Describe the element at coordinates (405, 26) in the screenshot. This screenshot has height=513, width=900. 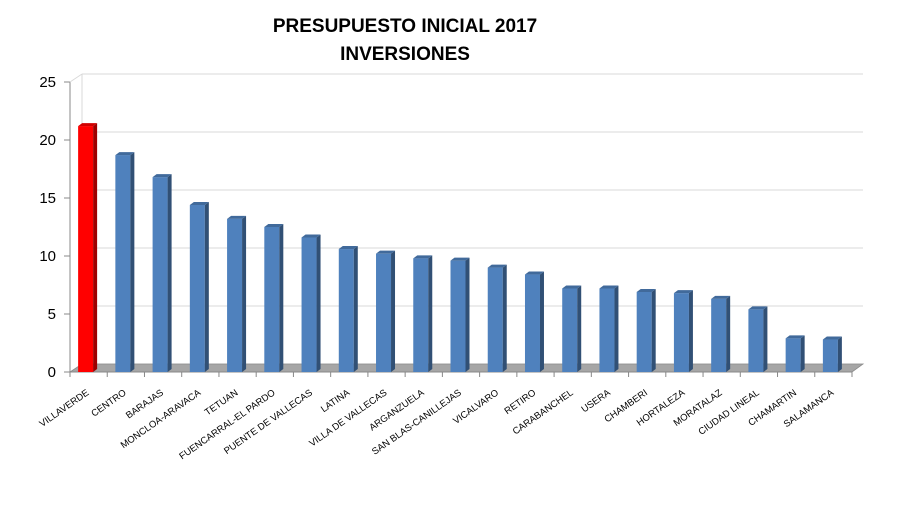
I see `chart-title: PRESUPUESTO INICIAL 2017` at that location.